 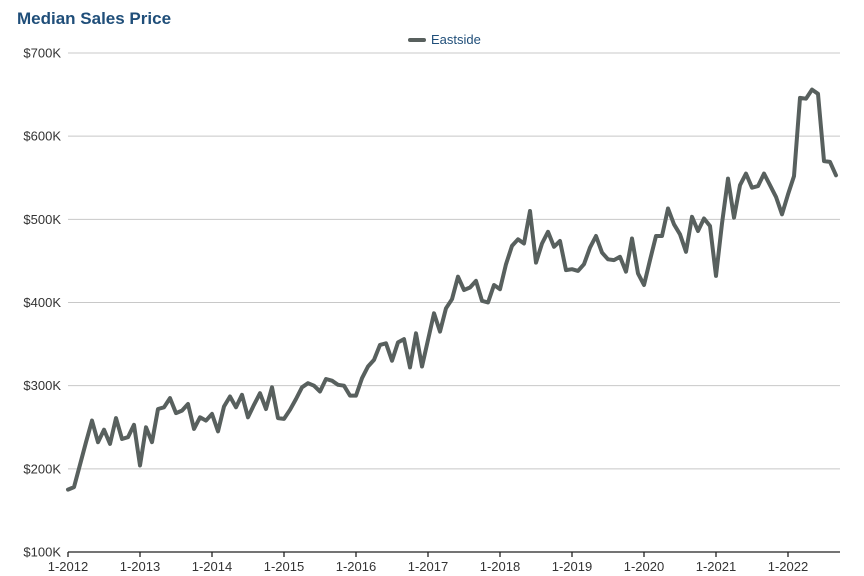 I want to click on y-tick-label: $700K, so click(x=42, y=53).